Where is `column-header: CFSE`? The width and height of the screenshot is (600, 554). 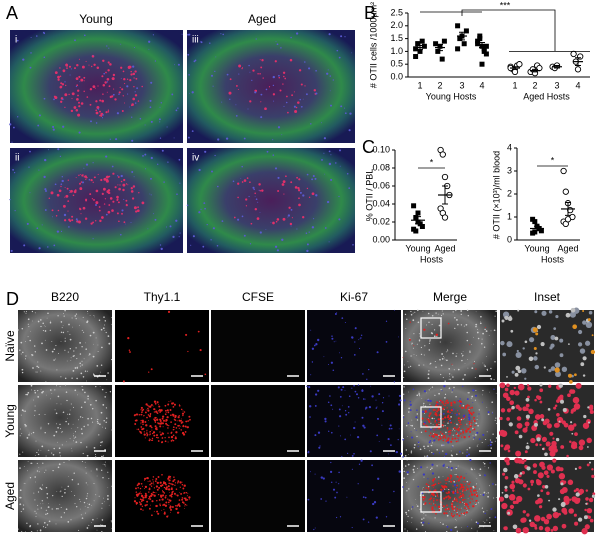
column-header: CFSE is located at coordinates (258, 297).